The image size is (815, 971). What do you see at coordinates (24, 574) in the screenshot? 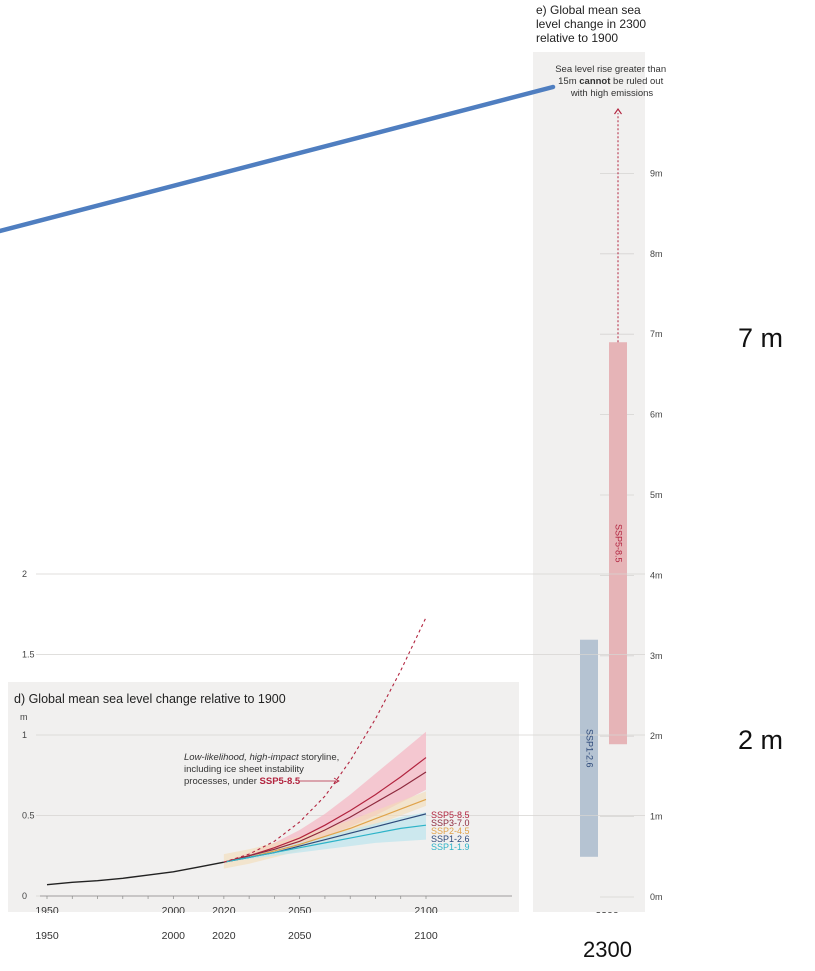
I see `d-y-tick-label: 2` at bounding box center [24, 574].